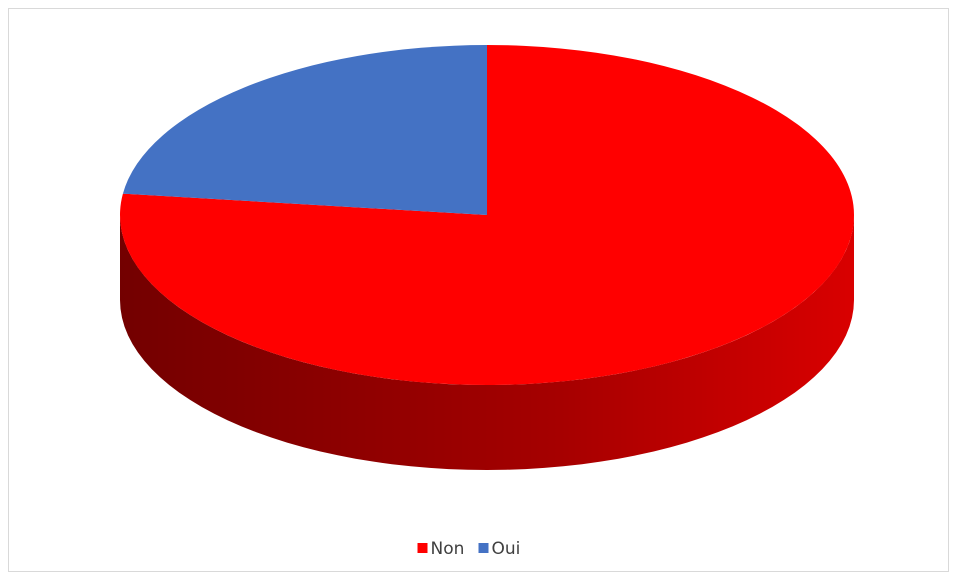 The height and width of the screenshot is (580, 957). Describe the element at coordinates (506, 549) in the screenshot. I see `legend-label: Oui` at that location.